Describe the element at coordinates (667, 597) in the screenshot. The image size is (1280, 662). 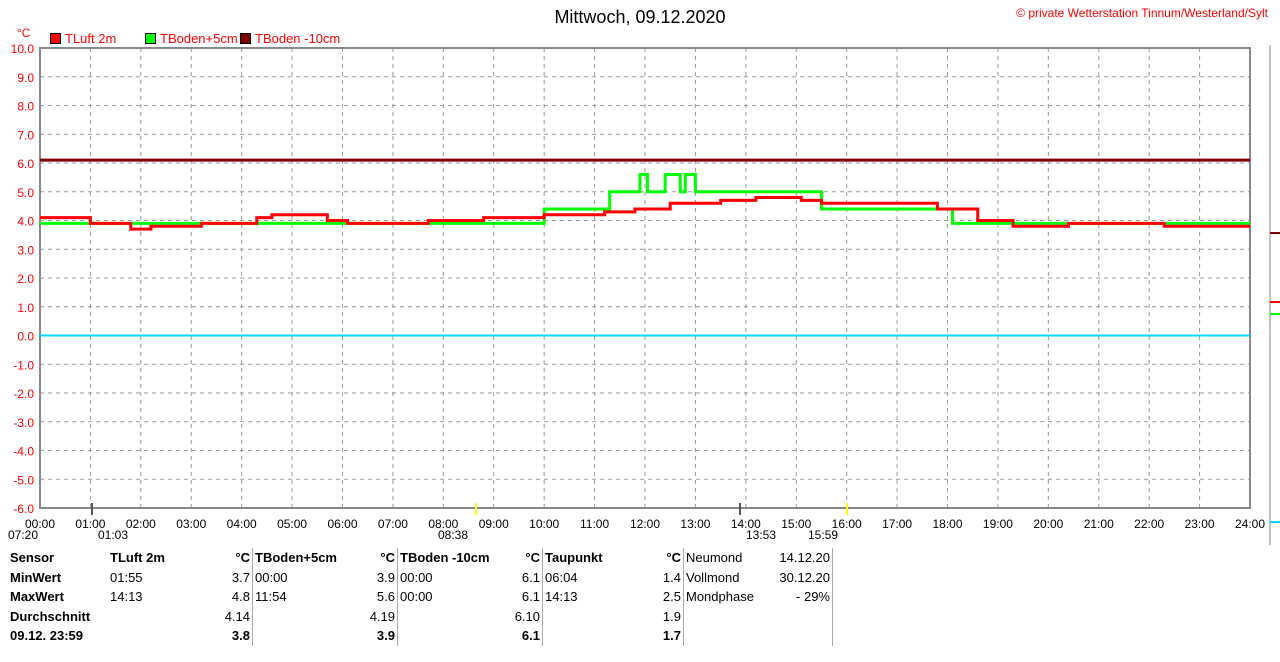
I see `cell: 2.5` at that location.